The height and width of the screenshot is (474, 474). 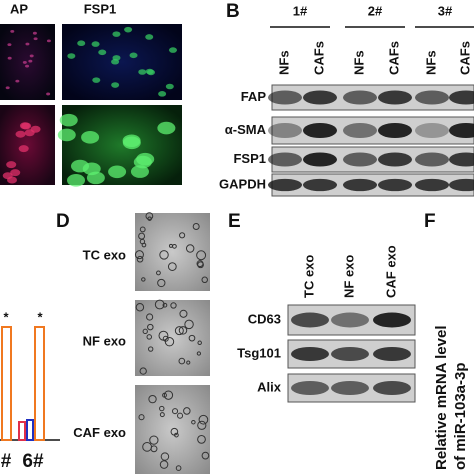 What do you see at coordinates (441, 397) in the screenshot?
I see `y-axis-label: Relative mRNA level` at bounding box center [441, 397].